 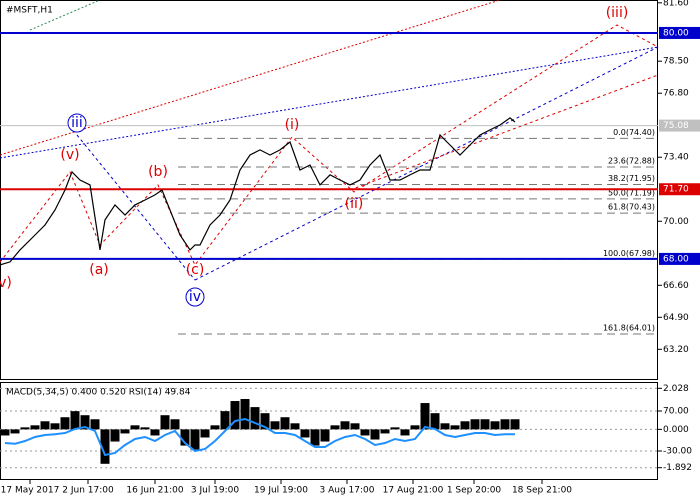 I want to click on y-tick-label: 81.60, so click(x=676, y=4).